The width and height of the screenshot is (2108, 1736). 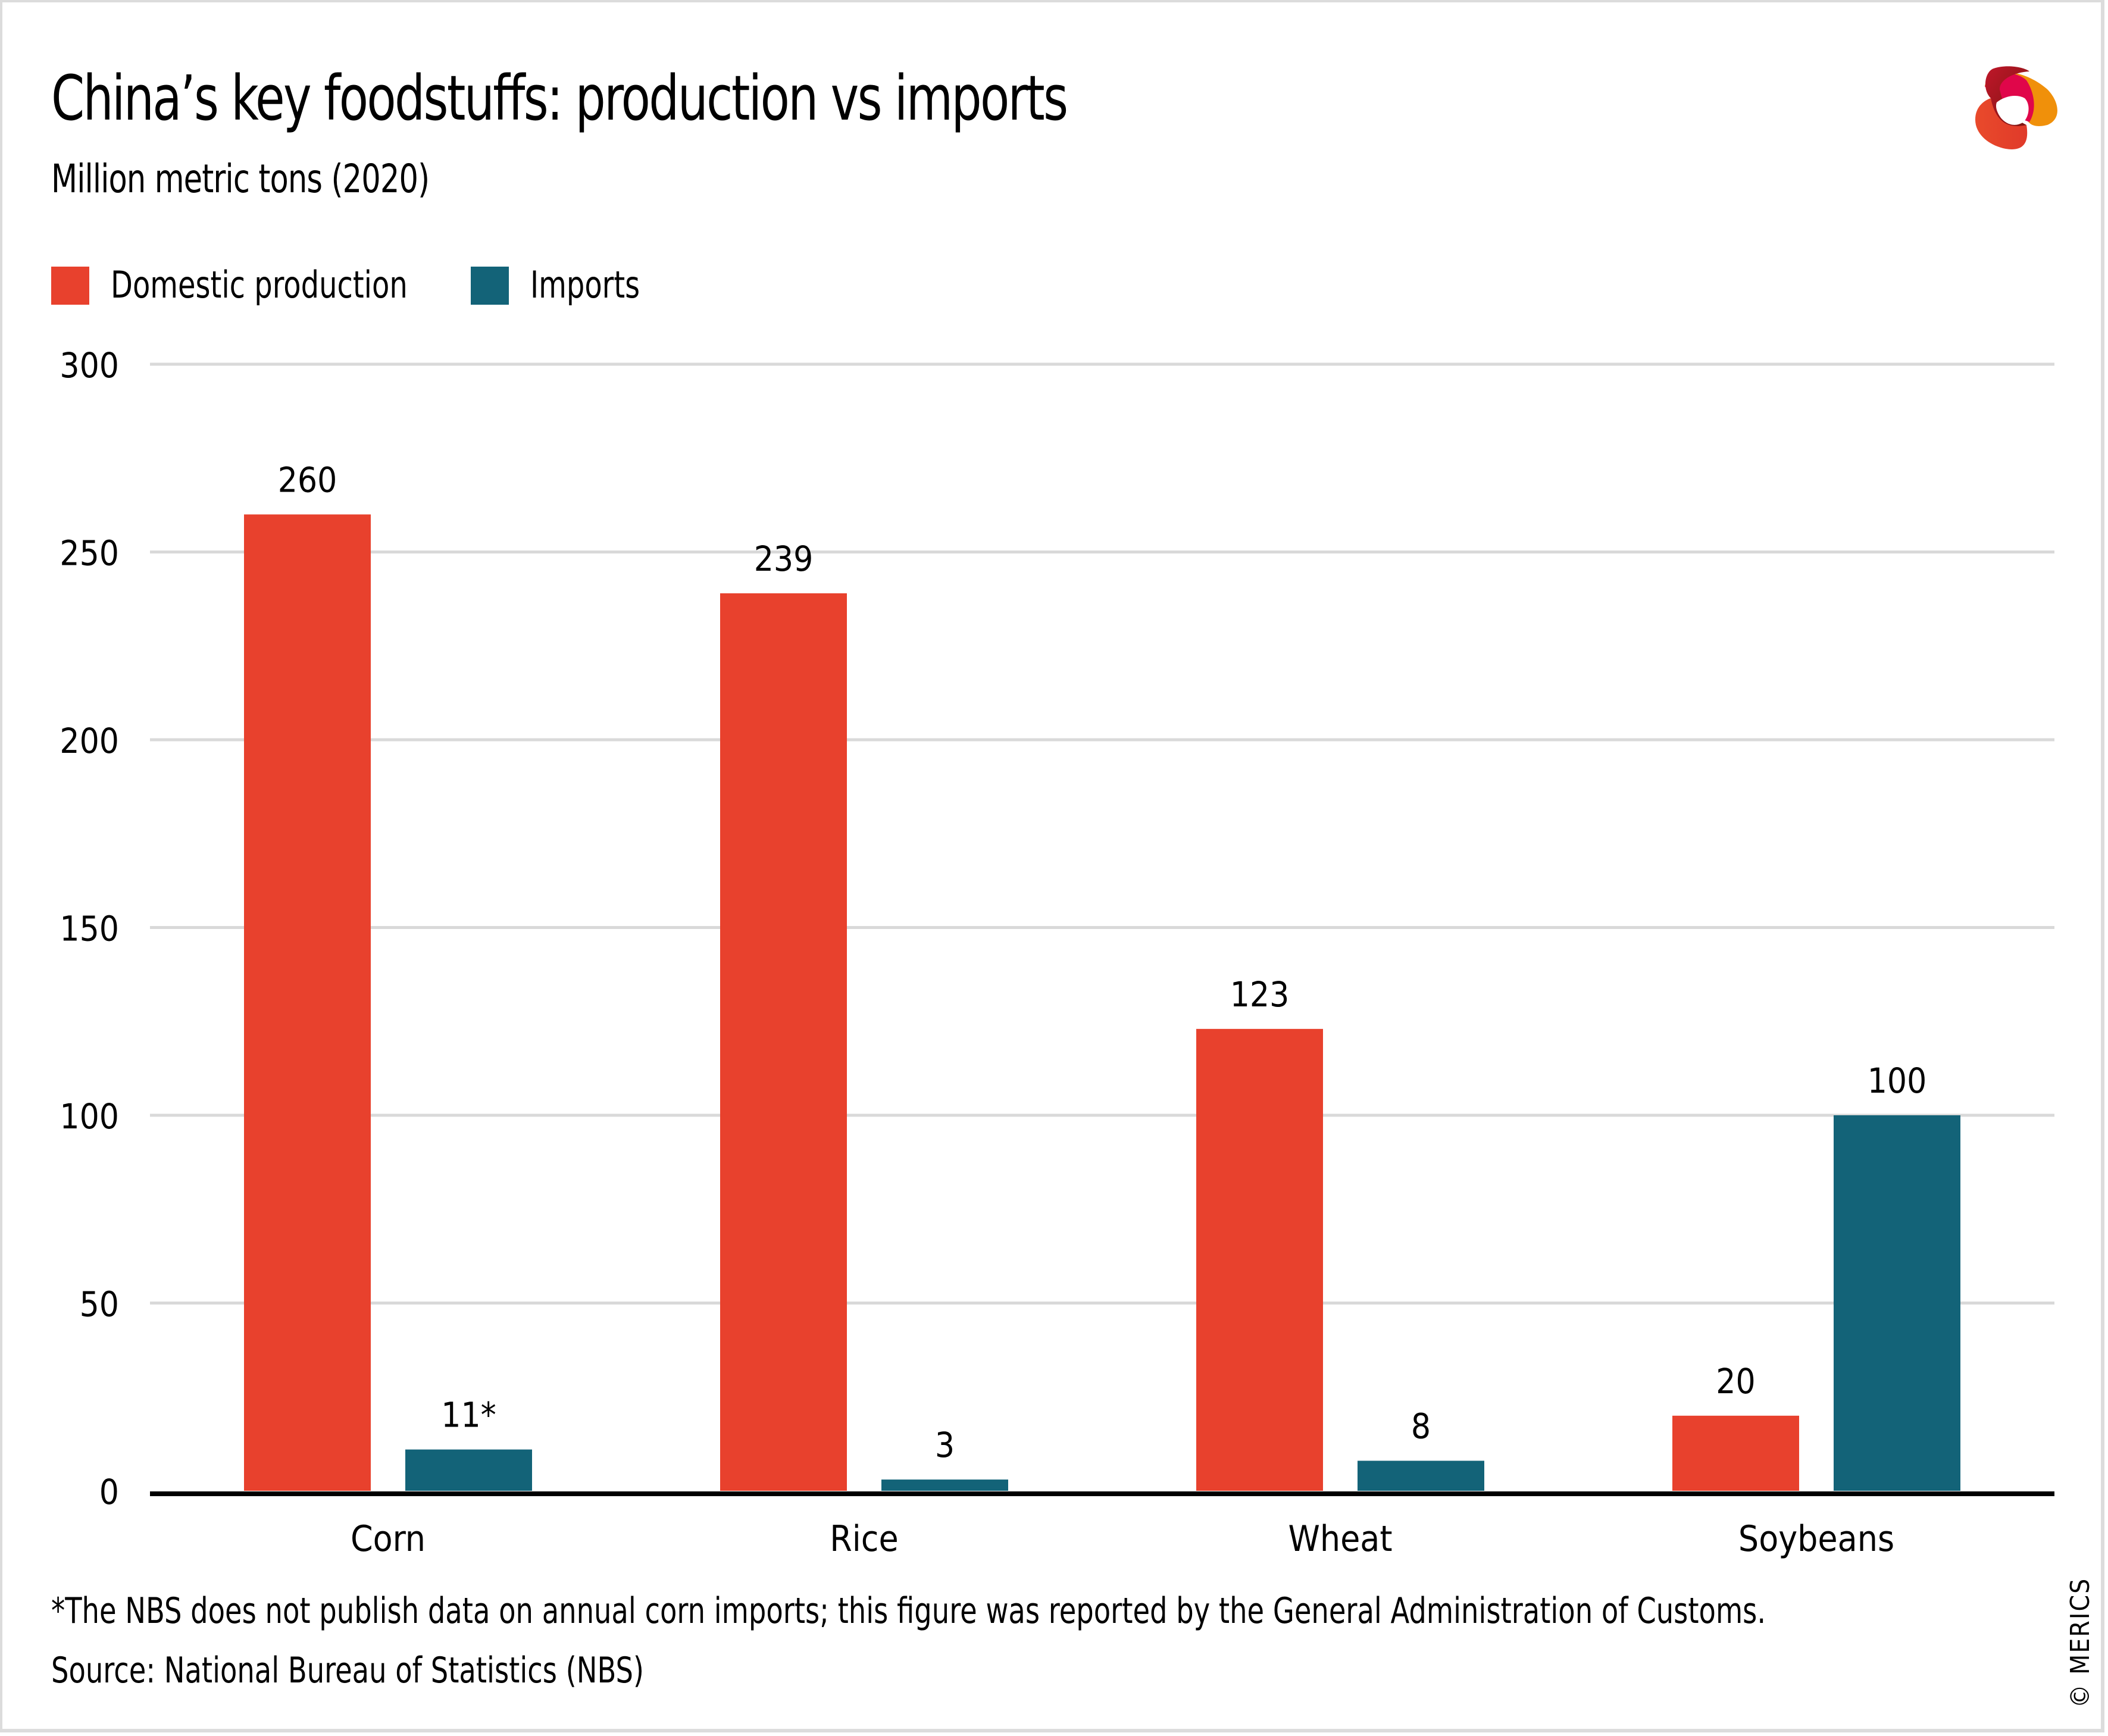 What do you see at coordinates (2080, 1642) in the screenshot?
I see `copyright-label: © MERICS` at bounding box center [2080, 1642].